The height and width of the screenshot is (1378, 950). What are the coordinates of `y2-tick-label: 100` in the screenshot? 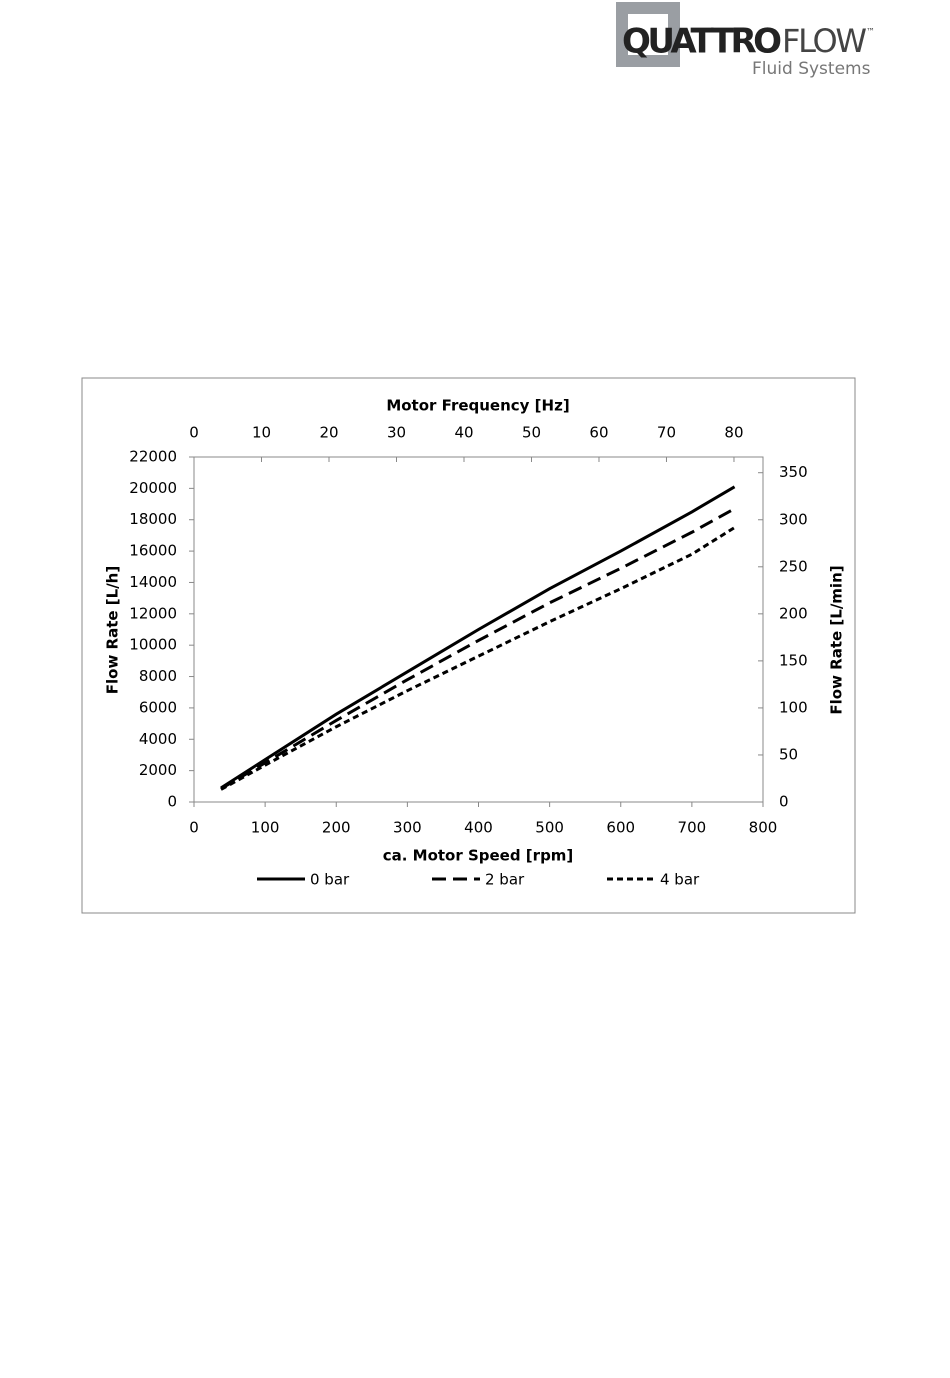 It's located at (793, 707).